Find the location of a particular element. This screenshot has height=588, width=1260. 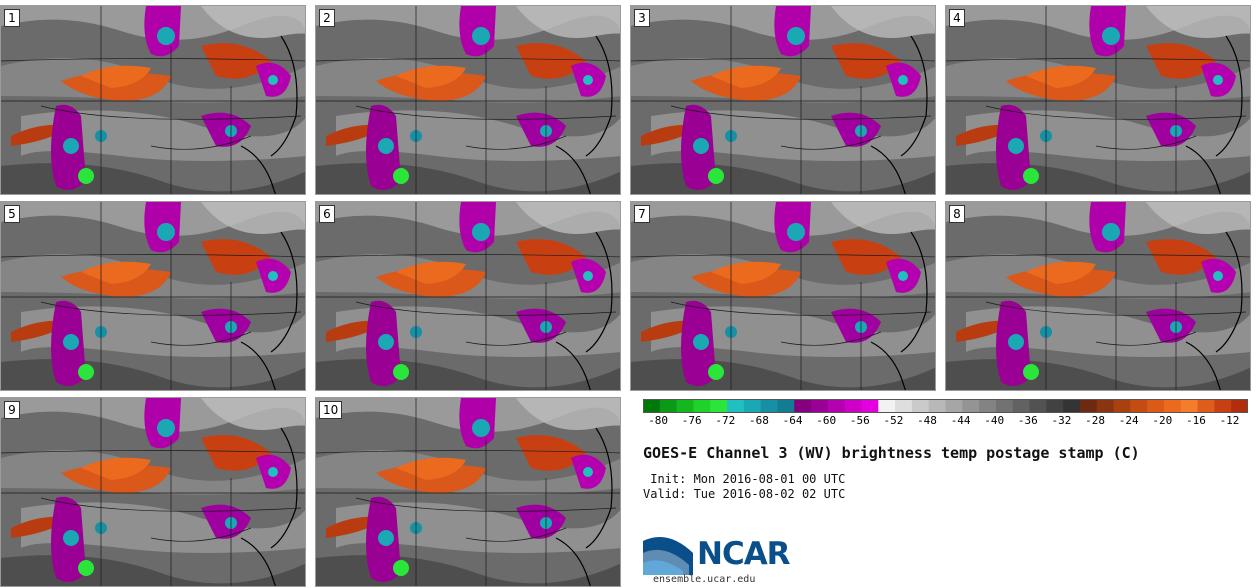

colorbar-tick-label: -68 is located at coordinates (759, 420).